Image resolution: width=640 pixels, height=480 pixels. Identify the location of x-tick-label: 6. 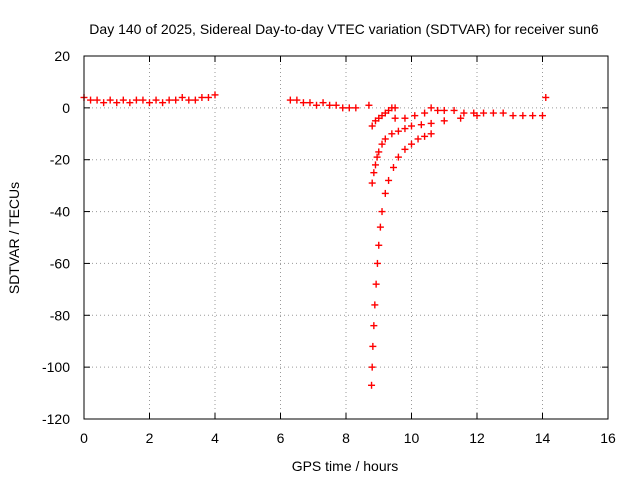
(281, 438).